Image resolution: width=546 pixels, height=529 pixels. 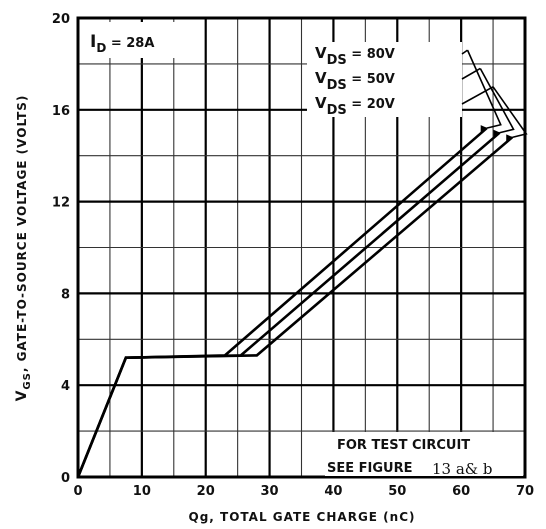 I want to click on id-annotation-box, so click(x=132, y=40).